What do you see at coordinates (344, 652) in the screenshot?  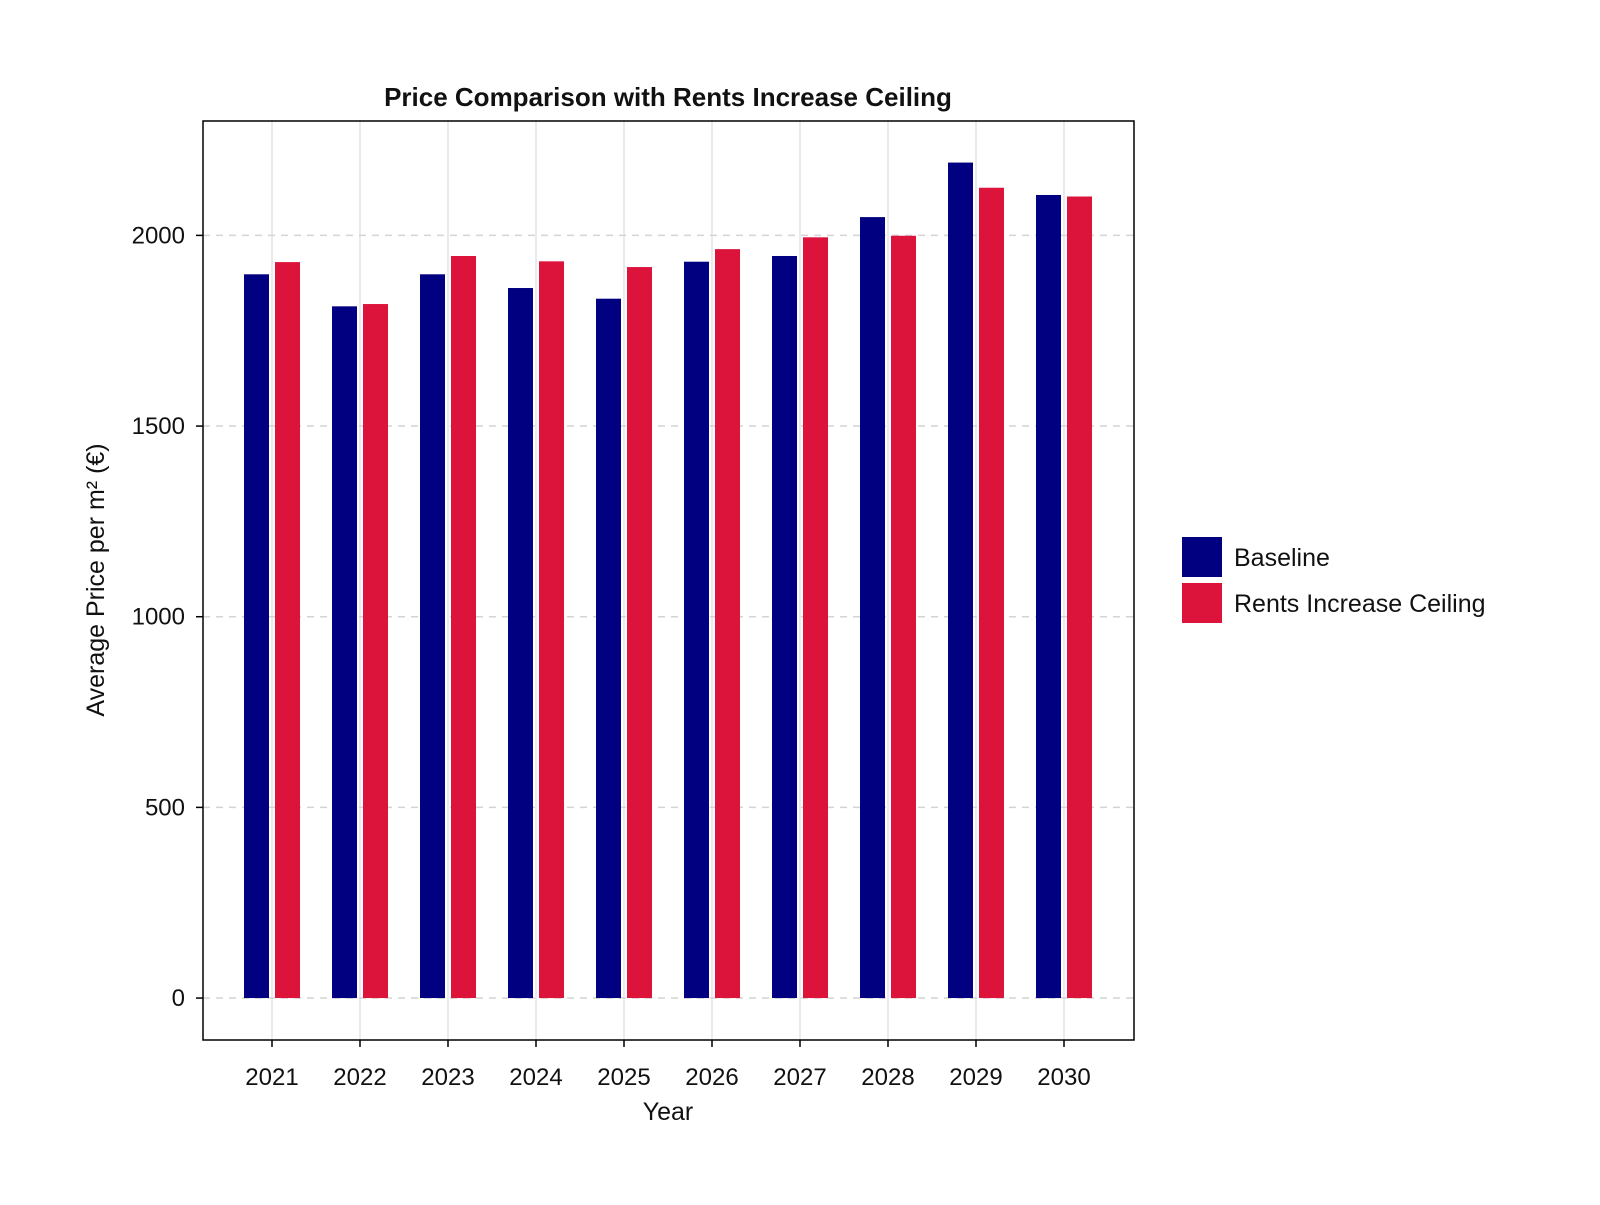 I see `bar-baseline-2022` at bounding box center [344, 652].